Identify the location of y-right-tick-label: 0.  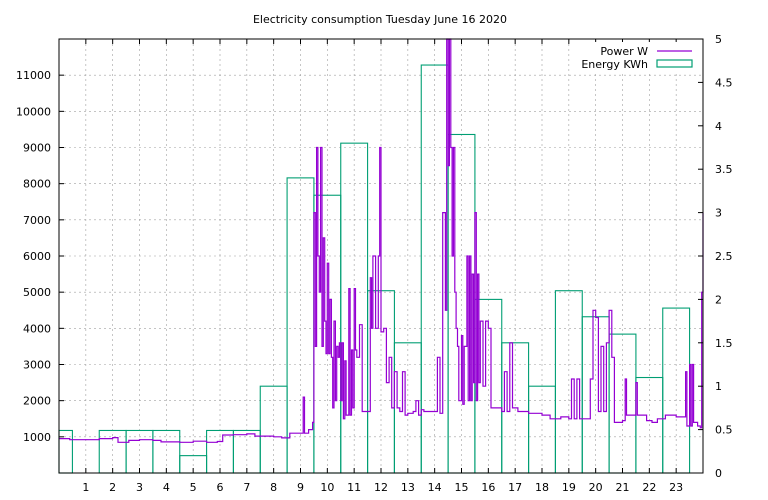
(718, 473).